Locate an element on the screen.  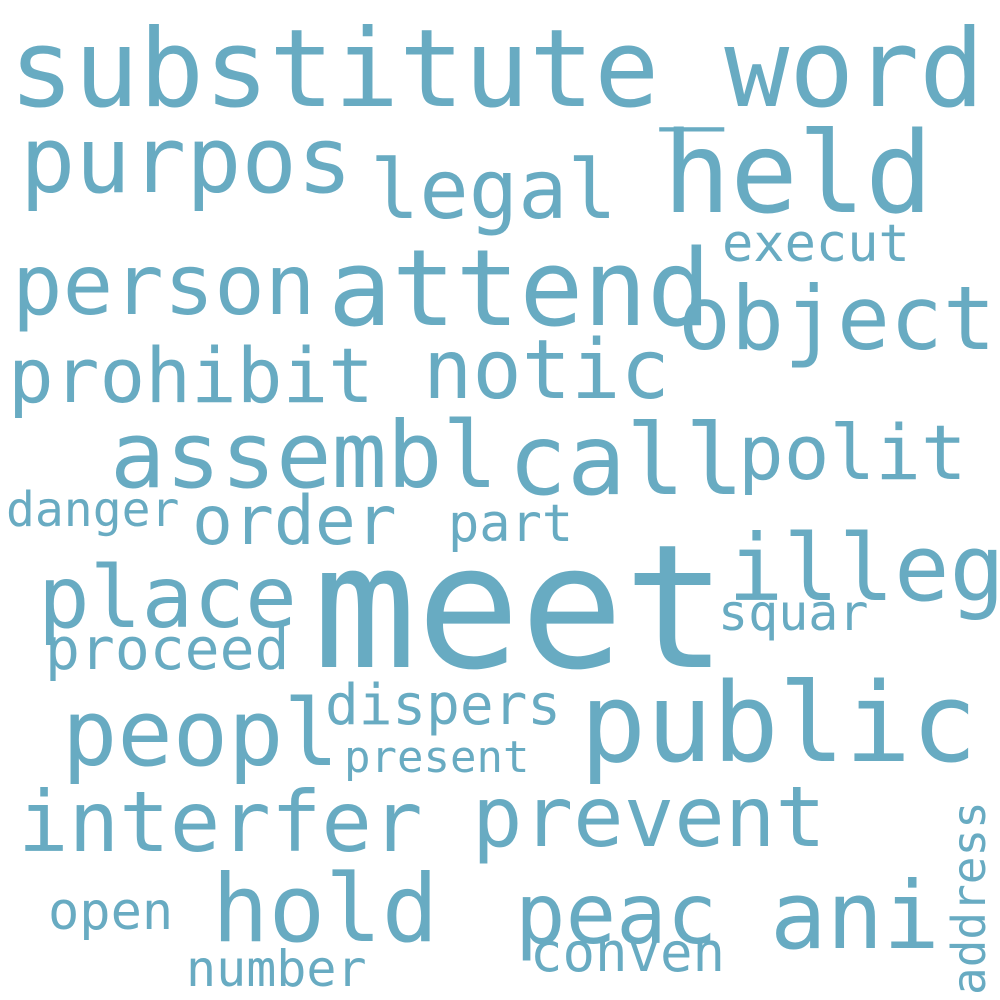
word-part: part is located at coordinates (511, 524).